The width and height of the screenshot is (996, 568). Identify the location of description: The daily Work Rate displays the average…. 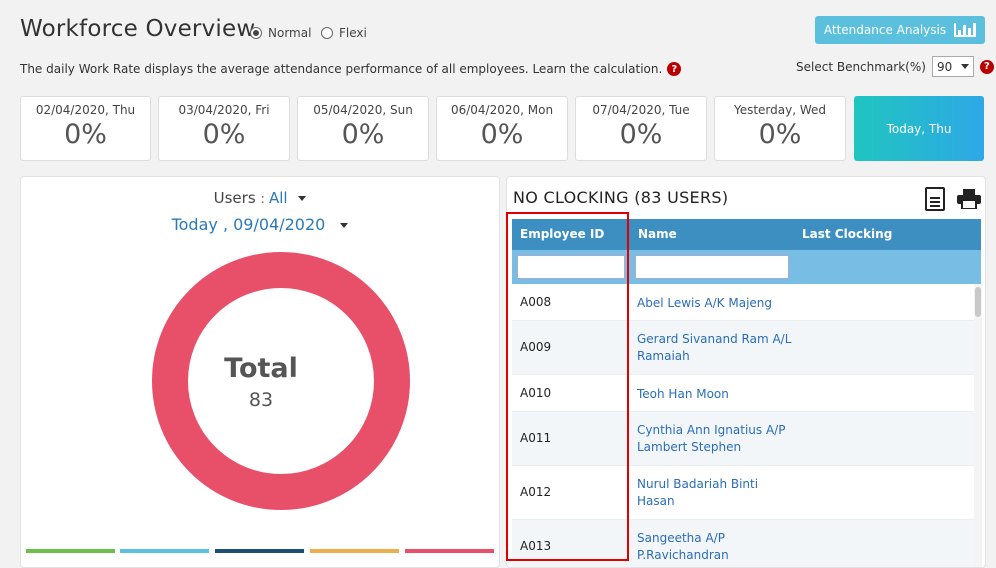
(351, 69).